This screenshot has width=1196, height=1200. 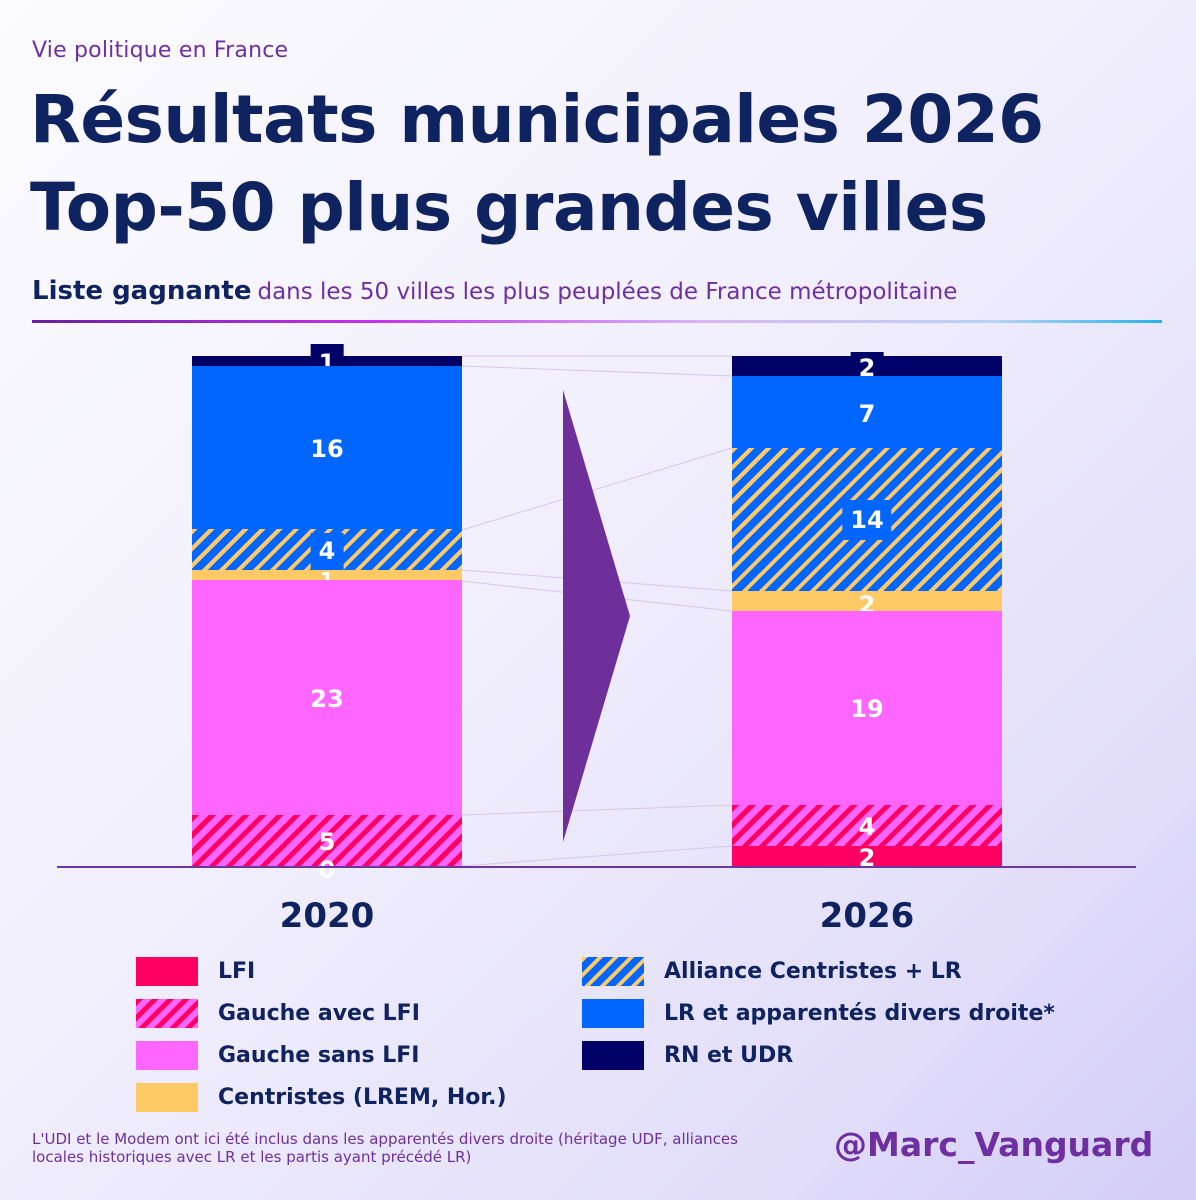 I want to click on legend-item-alliance: Alliance Centristes + LR, so click(x=772, y=971).